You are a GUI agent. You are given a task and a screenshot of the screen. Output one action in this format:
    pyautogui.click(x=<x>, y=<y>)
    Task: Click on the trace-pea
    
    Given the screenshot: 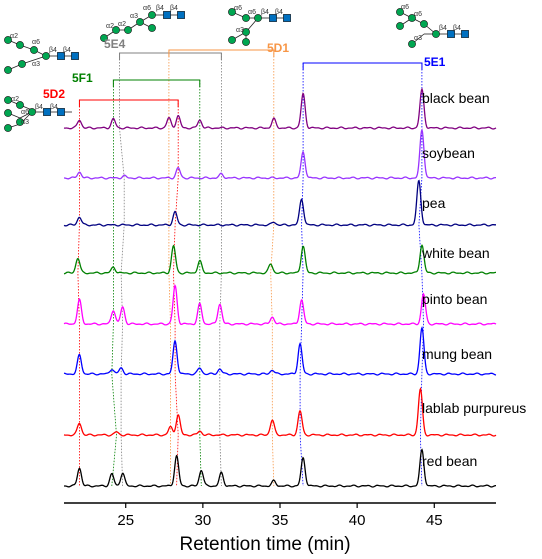 What is the action you would take?
    pyautogui.click(x=279, y=203)
    